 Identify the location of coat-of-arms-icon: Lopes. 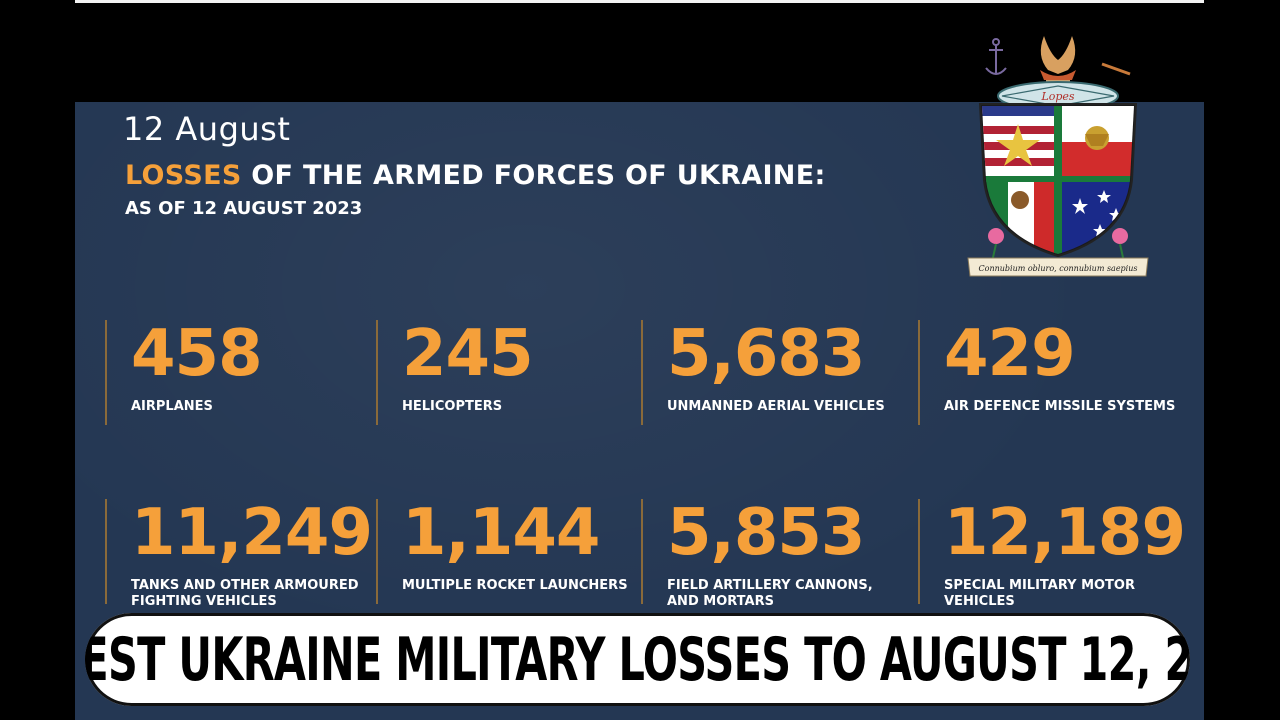
(1058, 156).